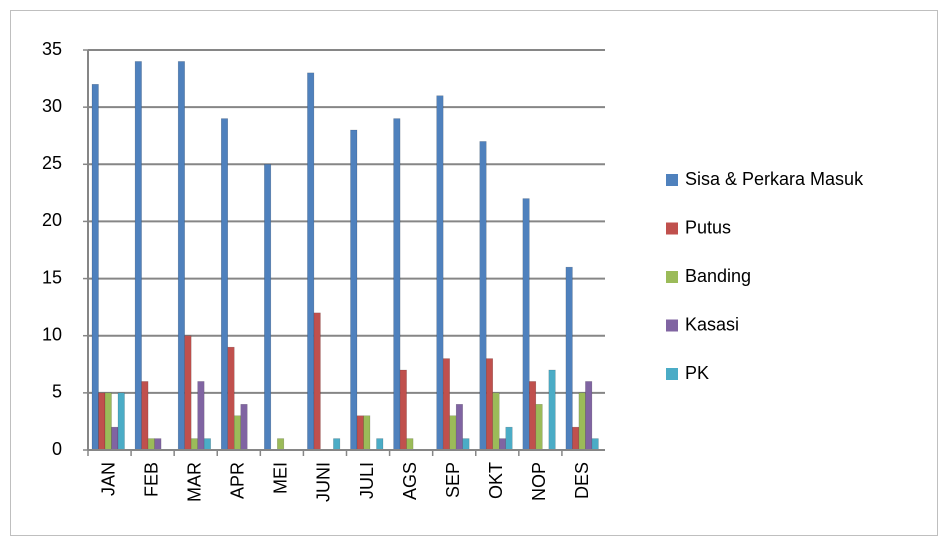 This screenshot has height=541, width=938. I want to click on x-tick-label: DES, so click(582, 480).